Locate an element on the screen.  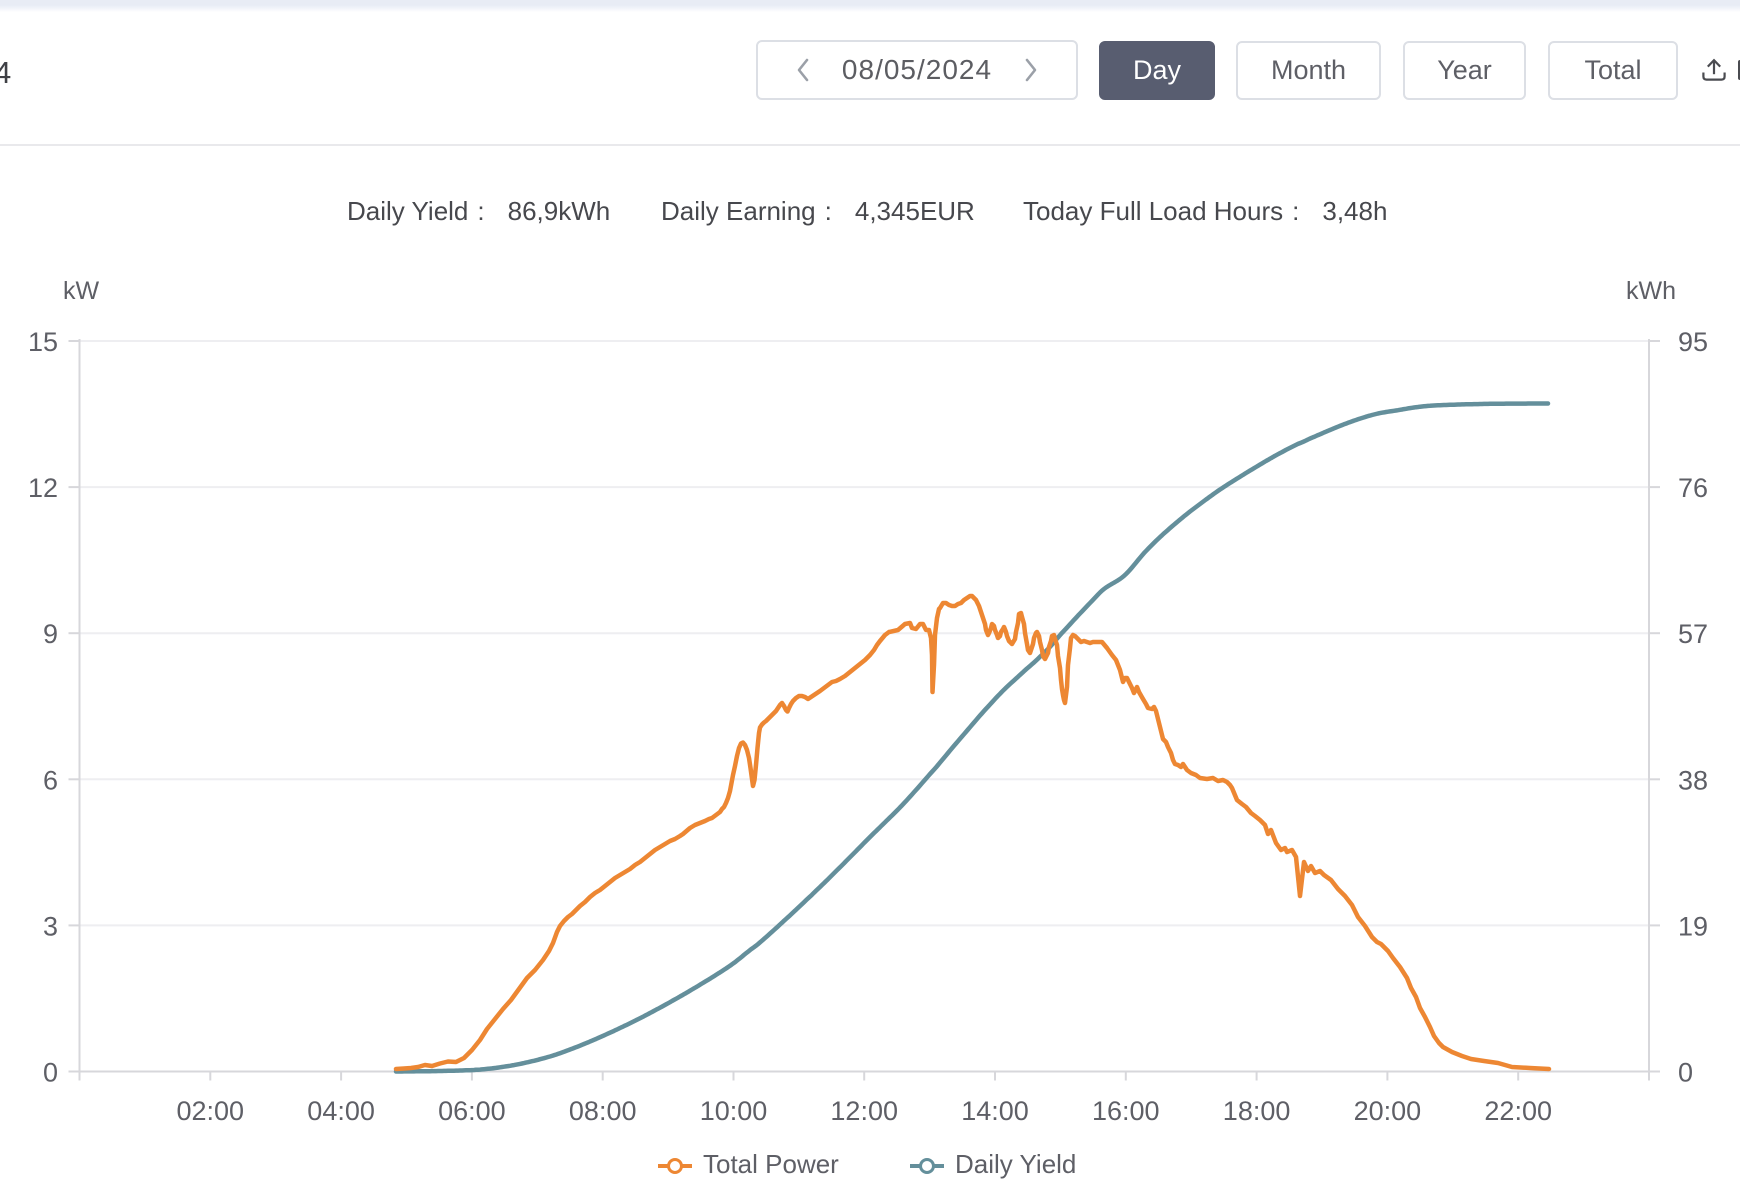
svg-text: 76 is located at coordinates (1693, 488).